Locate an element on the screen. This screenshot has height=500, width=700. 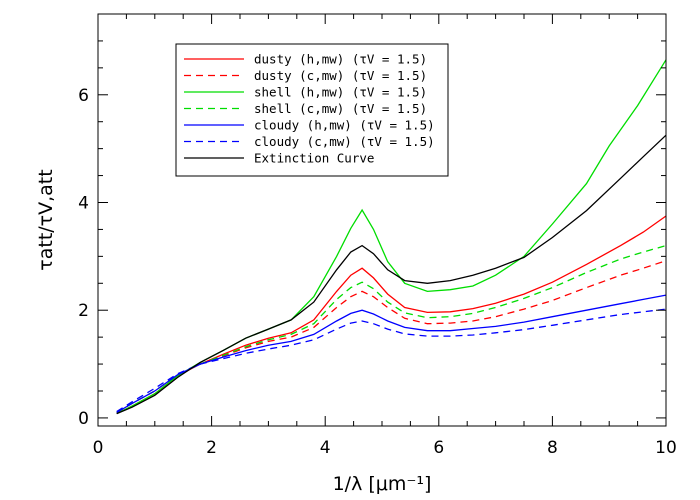
x-tick-label: 10 is located at coordinates (666, 448).